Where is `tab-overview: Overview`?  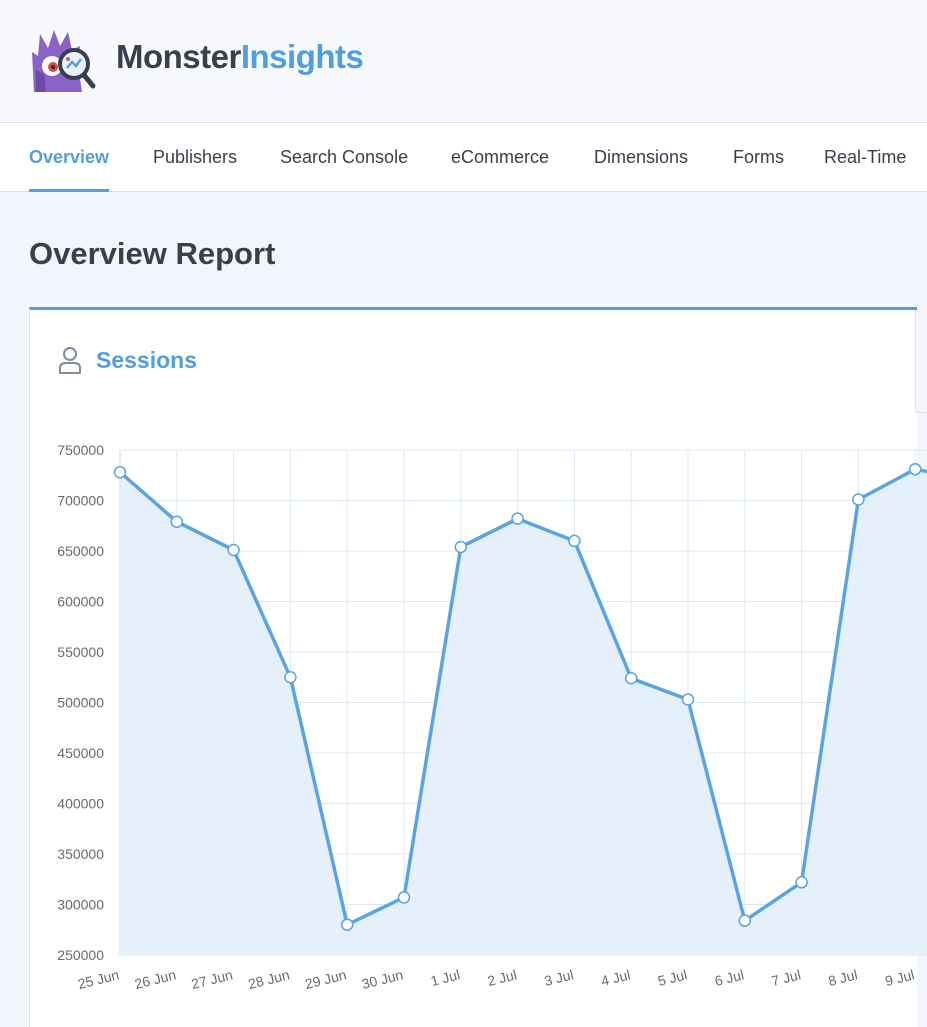 tab-overview: Overview is located at coordinates (69, 157).